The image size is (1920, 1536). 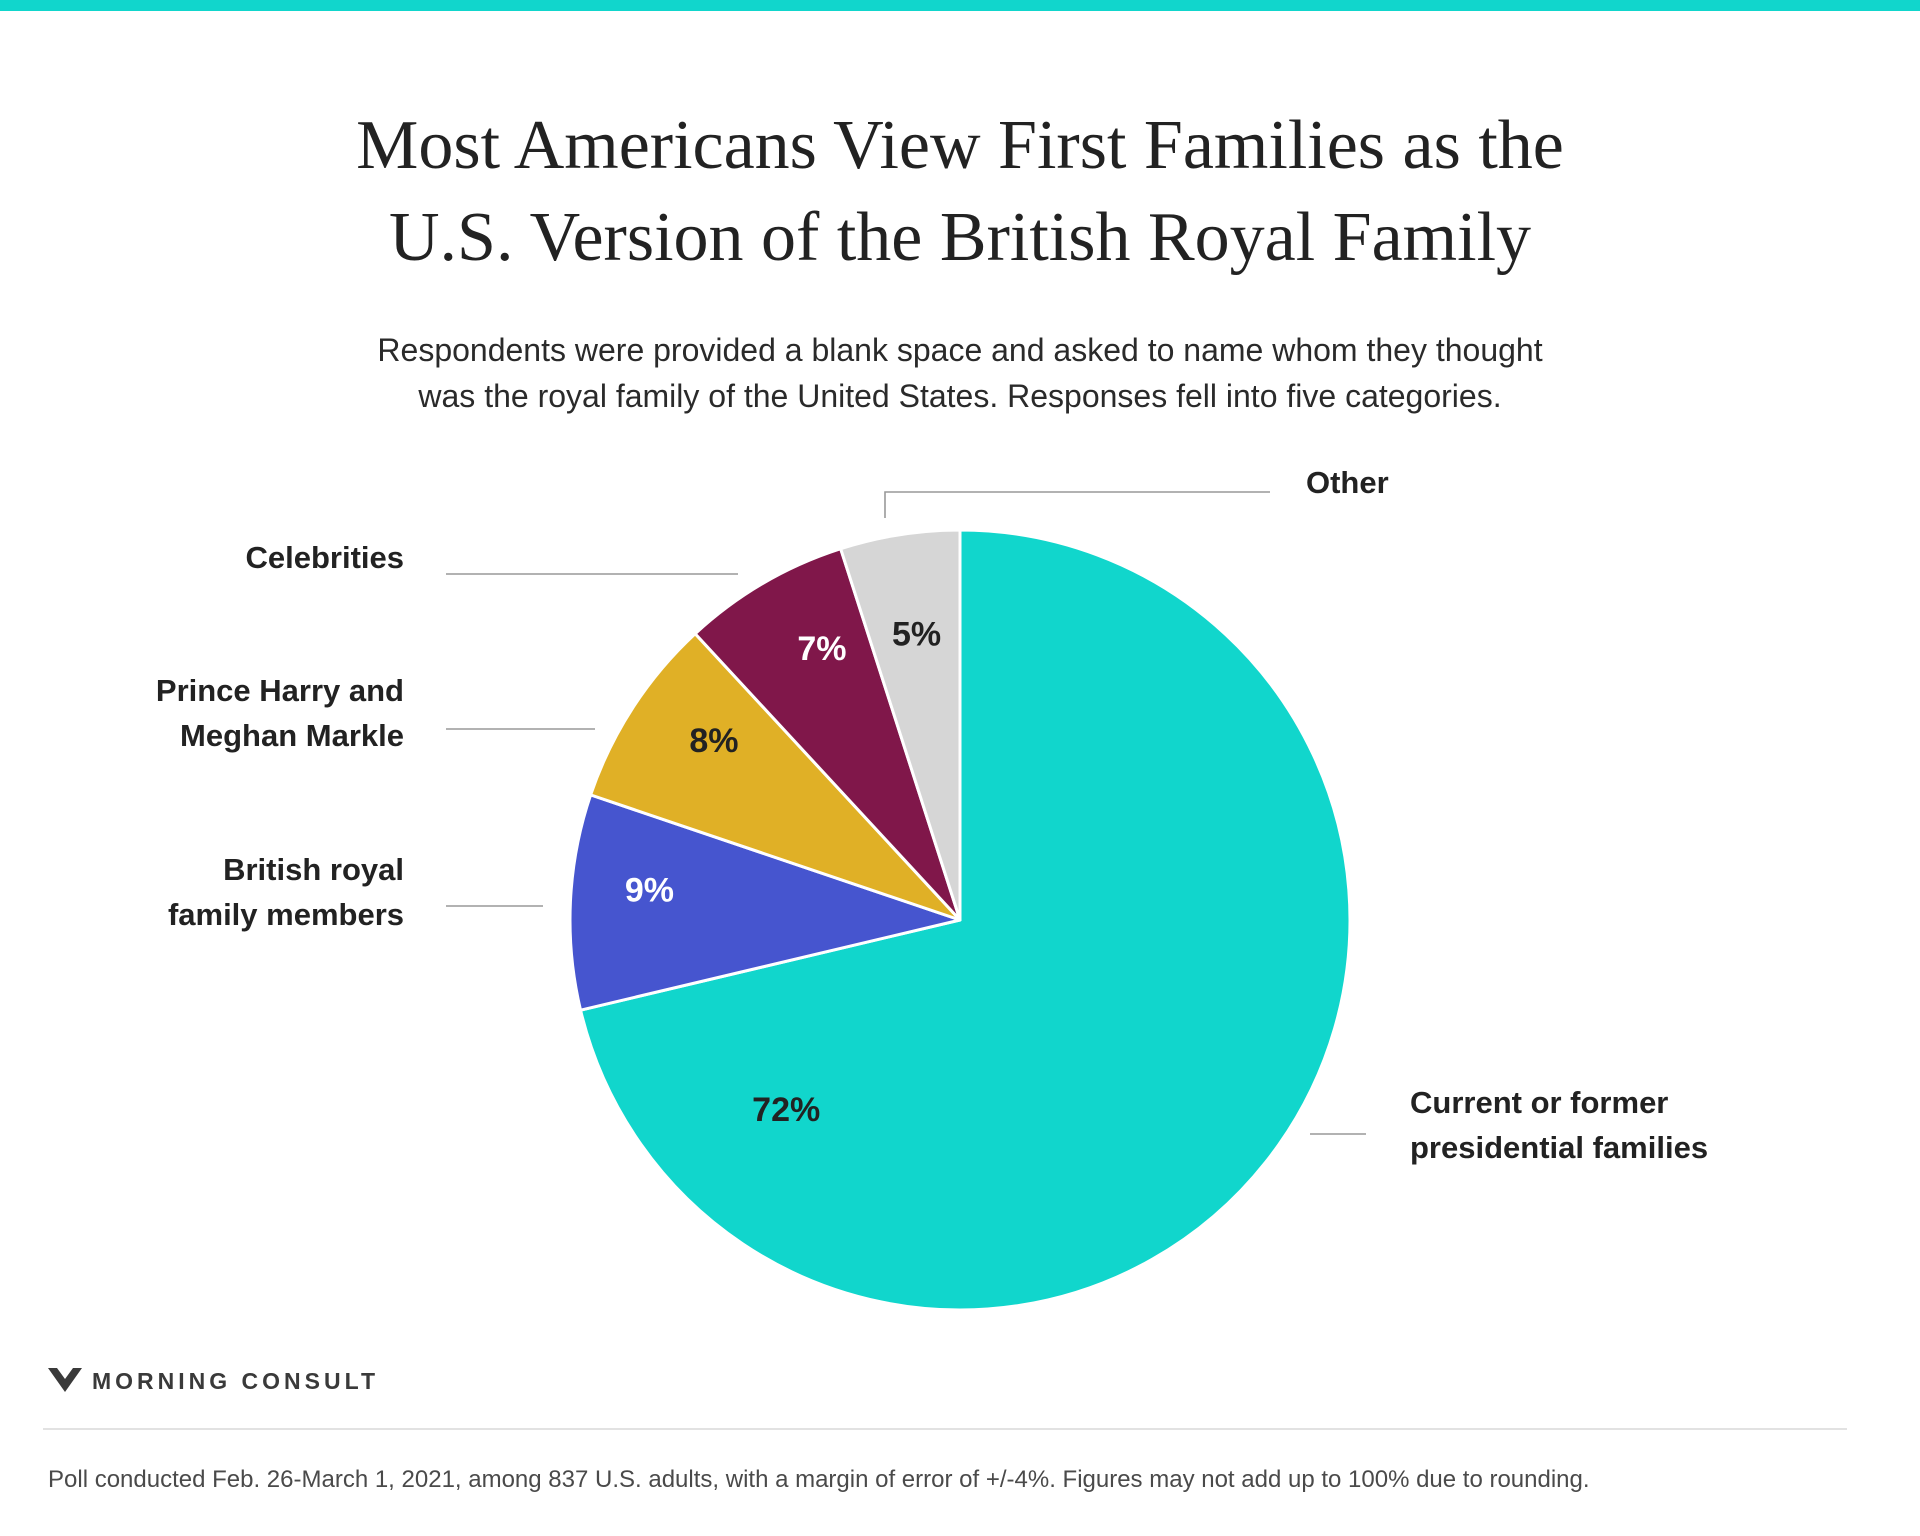 What do you see at coordinates (916, 635) in the screenshot?
I see `percent-label-other: 5%` at bounding box center [916, 635].